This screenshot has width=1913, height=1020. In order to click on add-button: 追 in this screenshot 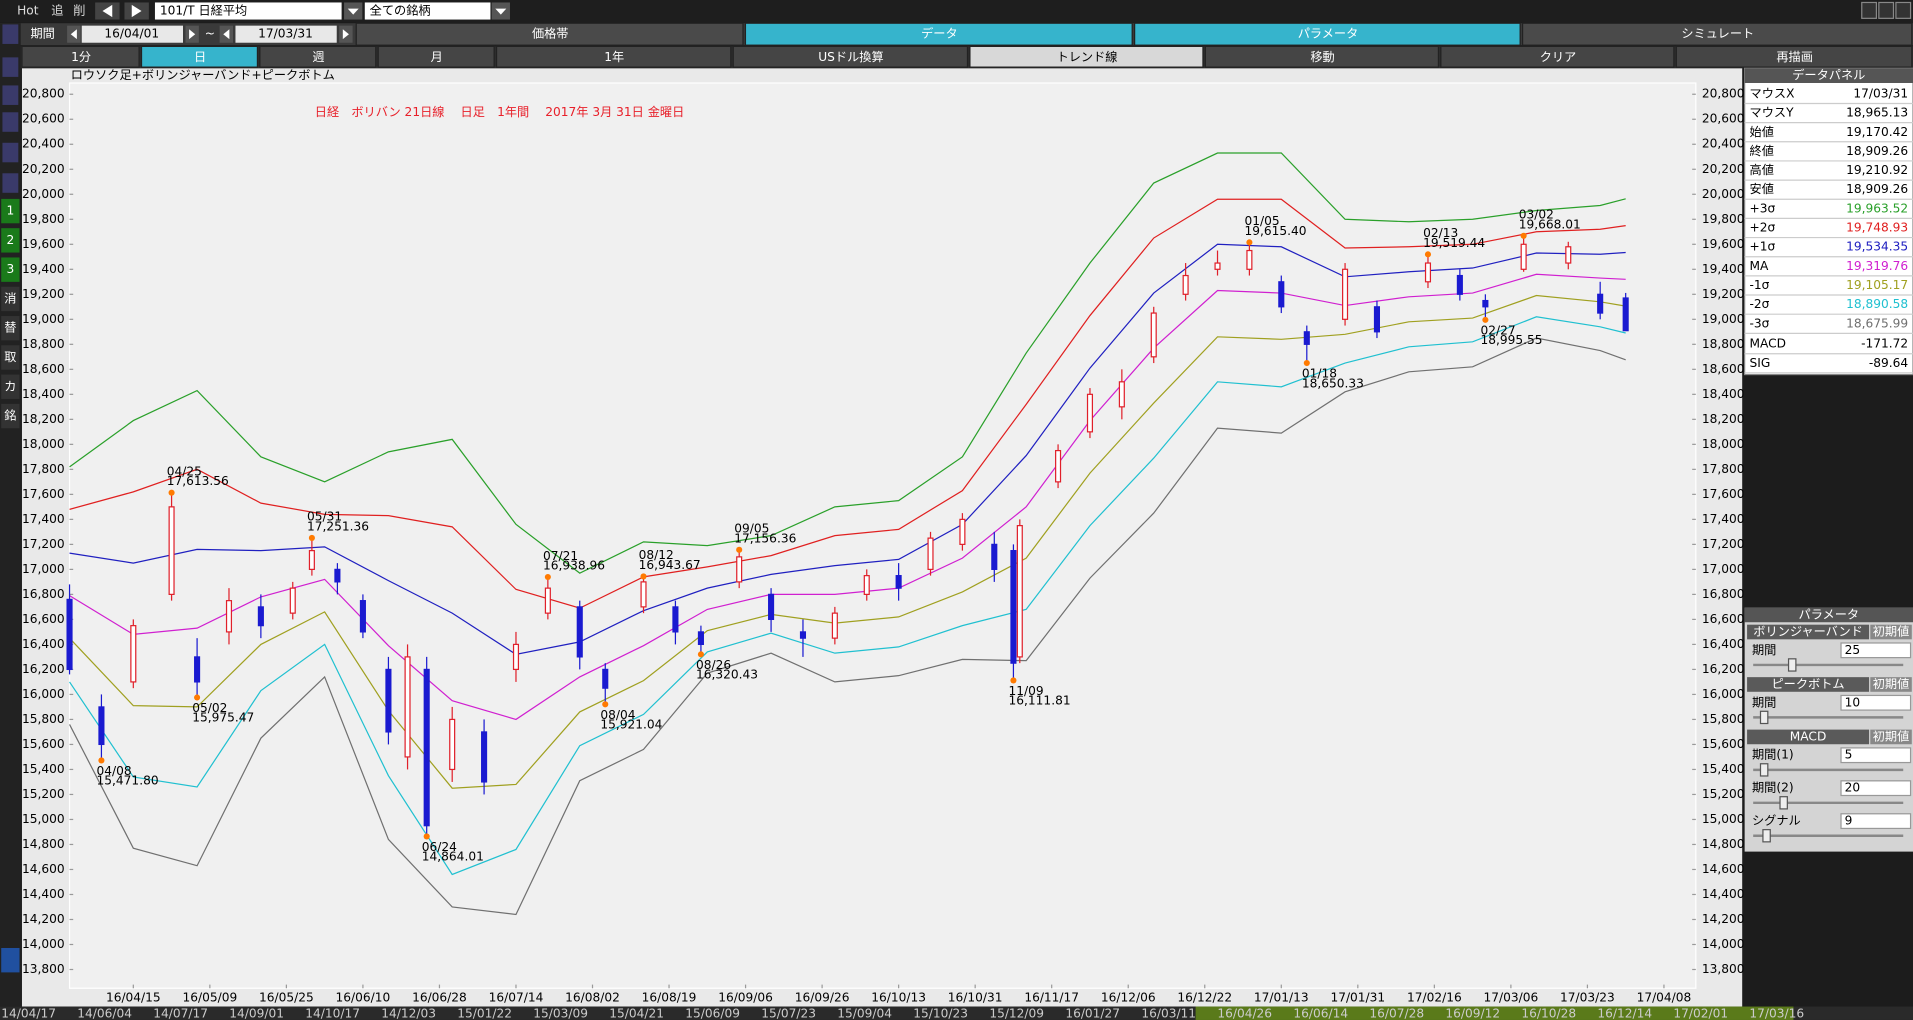, I will do `click(57, 10)`.